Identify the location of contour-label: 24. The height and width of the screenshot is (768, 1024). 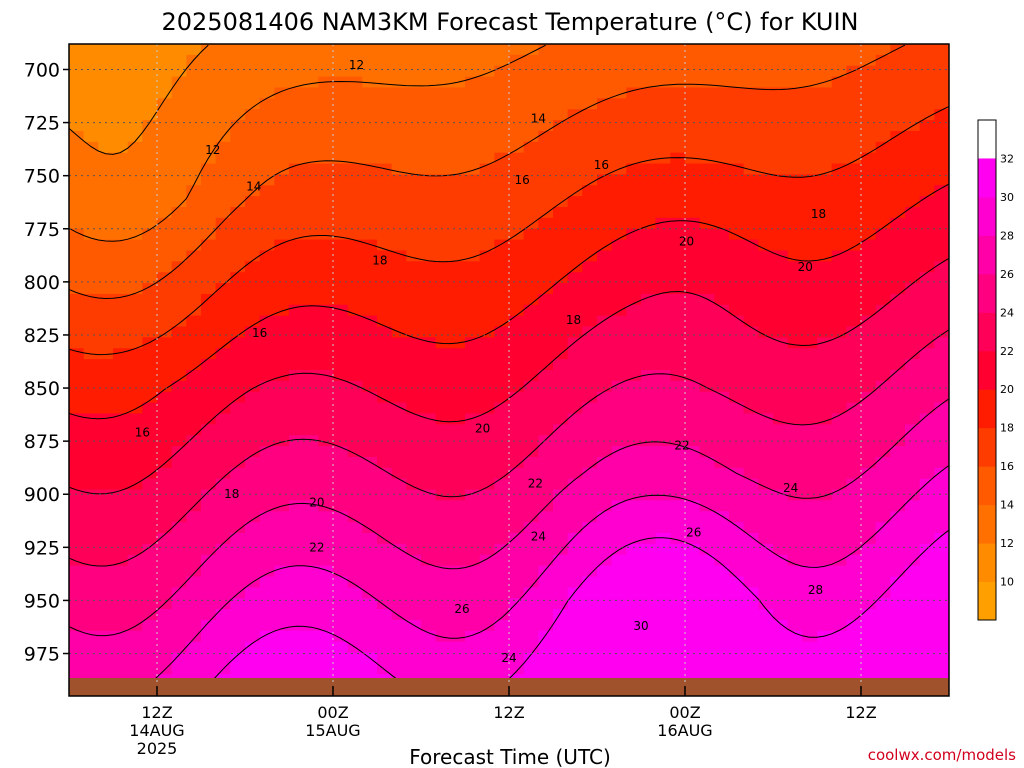
(508, 658).